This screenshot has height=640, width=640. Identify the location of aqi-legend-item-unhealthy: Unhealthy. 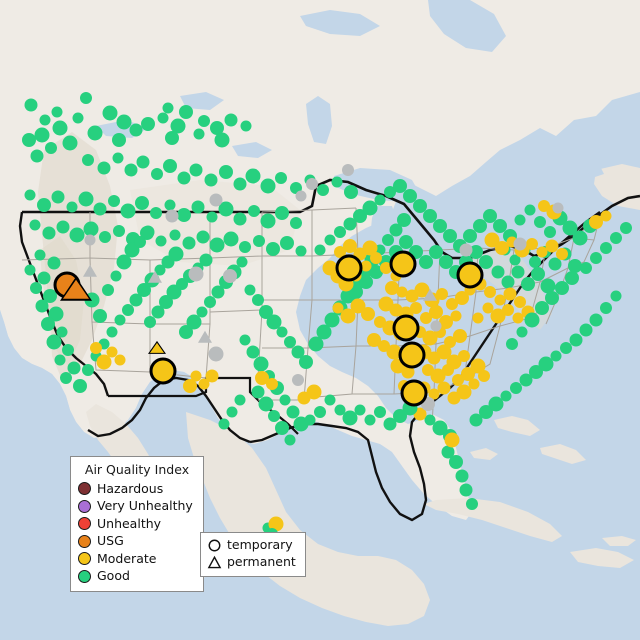
(137, 524).